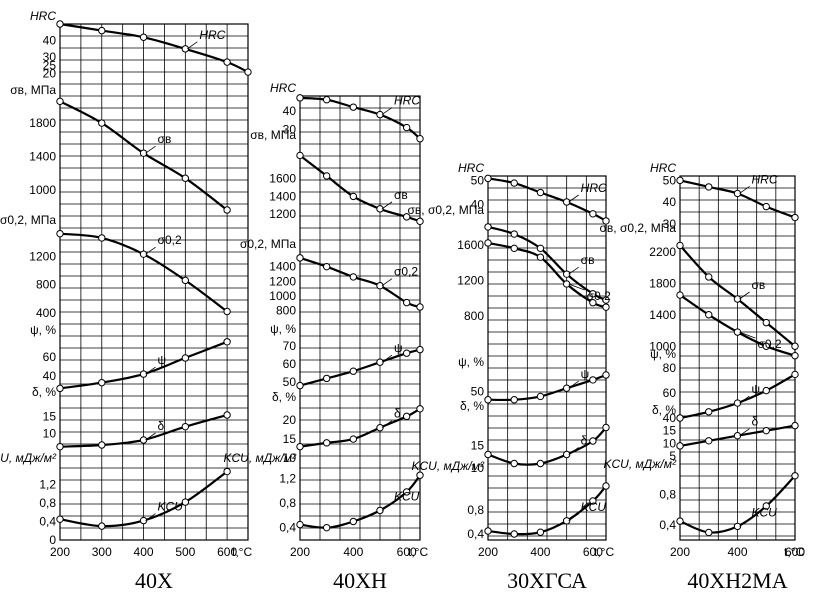 The image size is (817, 595). Describe the element at coordinates (290, 346) in the screenshot. I see `y-tick-label: 70` at that location.